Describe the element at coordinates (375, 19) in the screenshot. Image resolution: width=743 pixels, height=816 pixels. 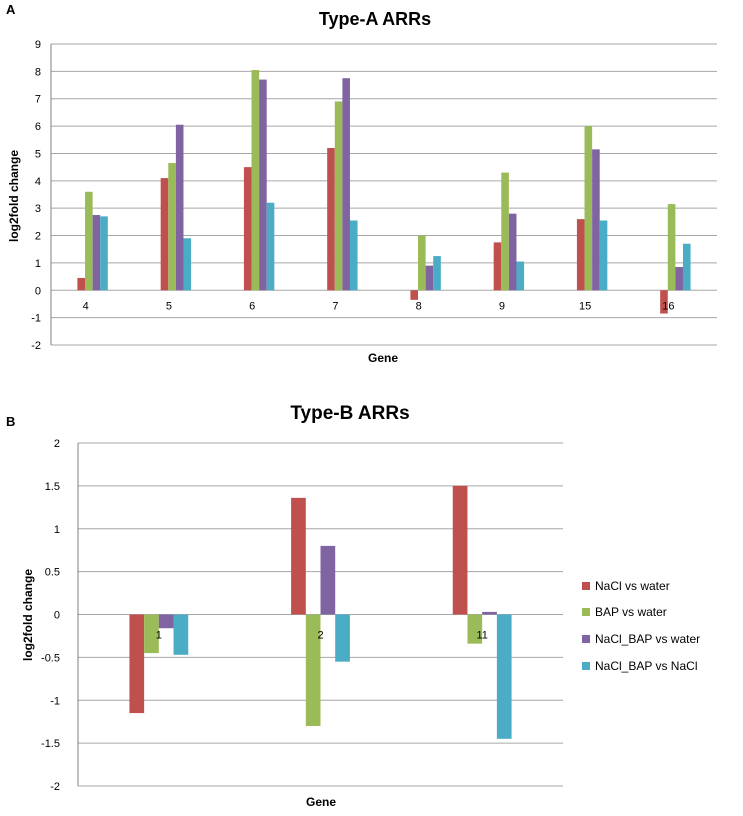
I see `panel-a-title: Type-A ARRs` at that location.